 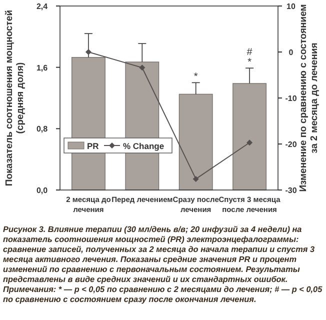 What do you see at coordinates (42, 6) in the screenshot?
I see `y-tick-label: 2,4` at bounding box center [42, 6].